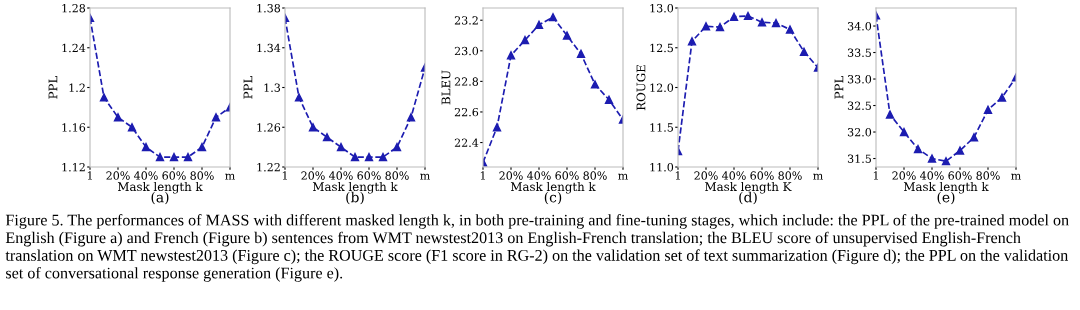 The image size is (1080, 310). What do you see at coordinates (466, 81) in the screenshot?
I see `y-tick-label: 22.8` at bounding box center [466, 81].